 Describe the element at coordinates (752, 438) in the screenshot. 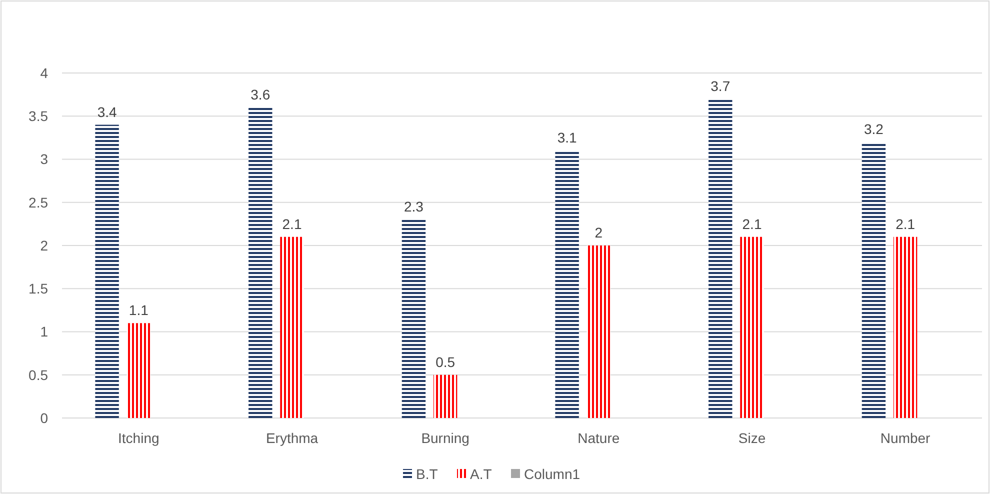

I see `x-tick-label: Size` at that location.